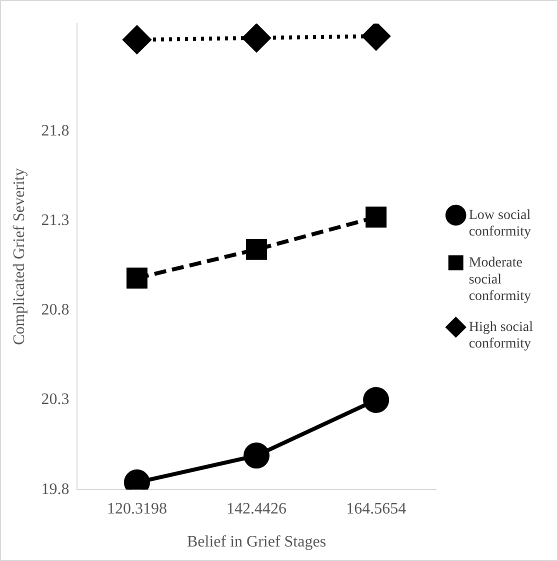  I want to click on y-tick-label: 21.3, so click(55, 220).